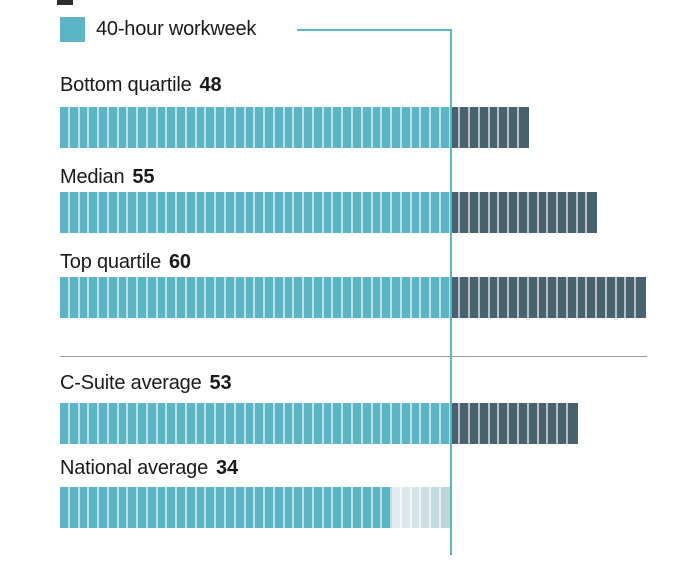 The image size is (687, 571). Describe the element at coordinates (65, 2) in the screenshot. I see `crop-artifact` at that location.